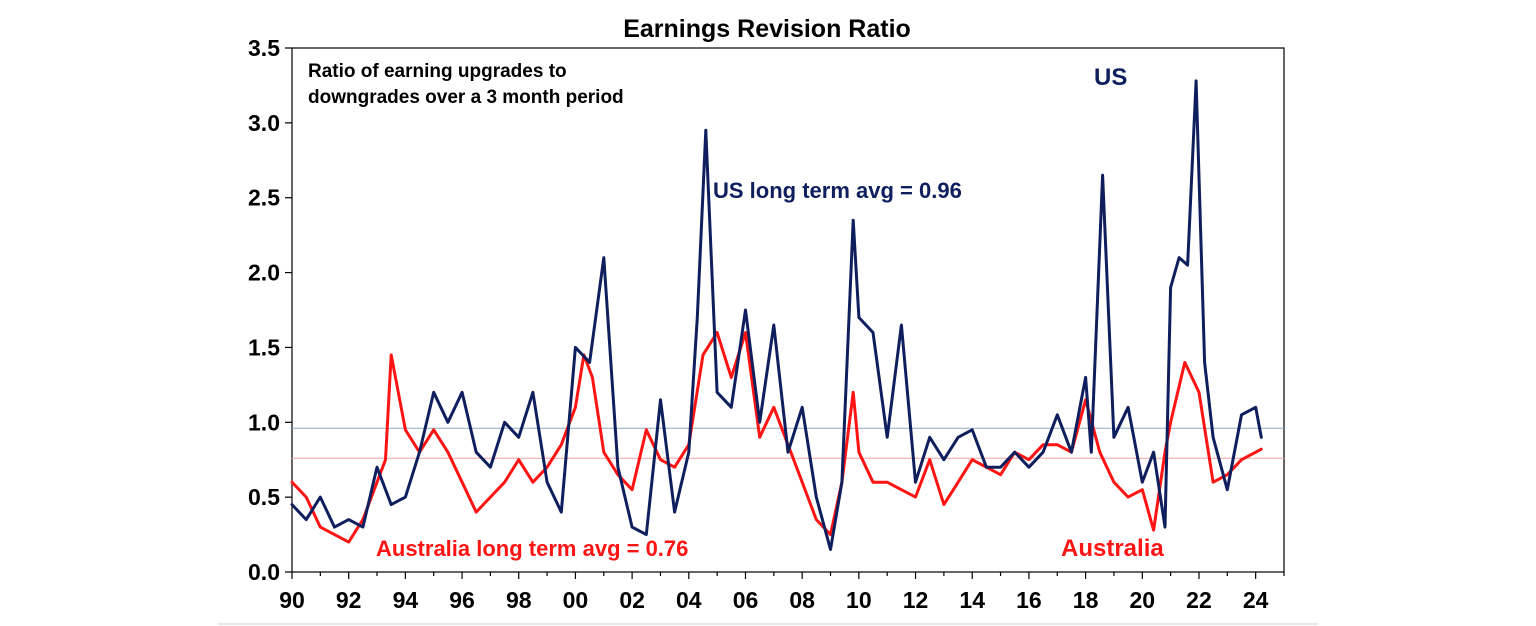  I want to click on australia-series-label: Australia, so click(1112, 548).